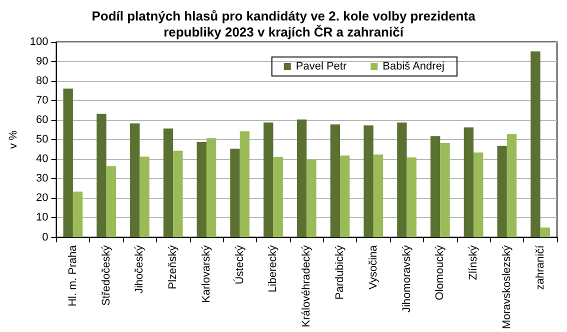  What do you see at coordinates (45, 237) in the screenshot?
I see `y-tick-label: 0` at bounding box center [45, 237].